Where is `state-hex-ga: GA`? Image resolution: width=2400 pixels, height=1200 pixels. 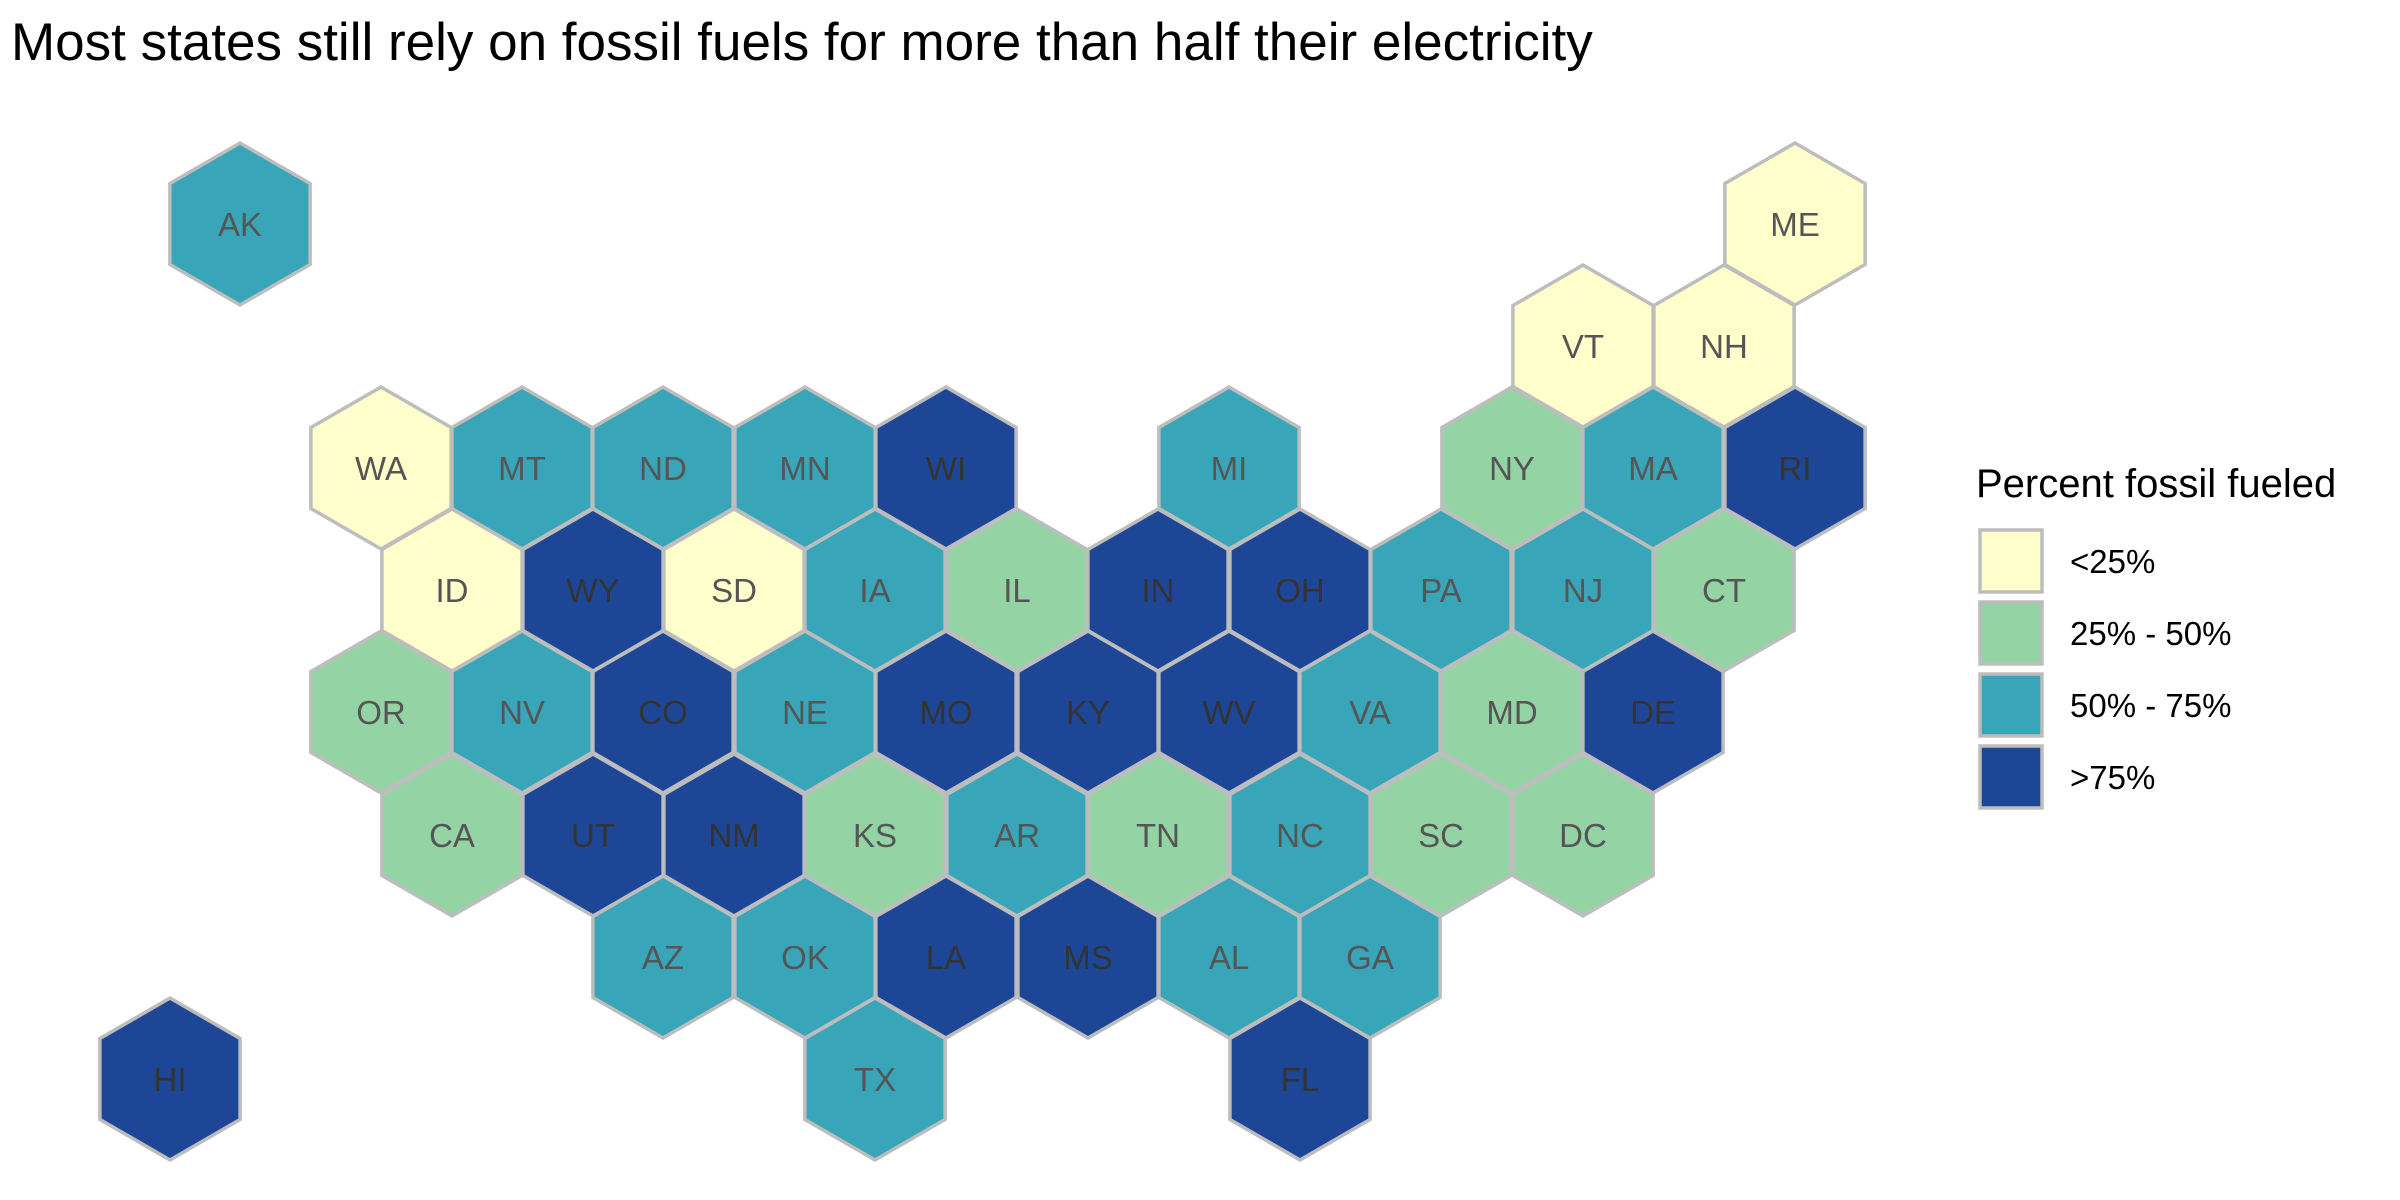 state-hex-ga: GA is located at coordinates (1370, 957).